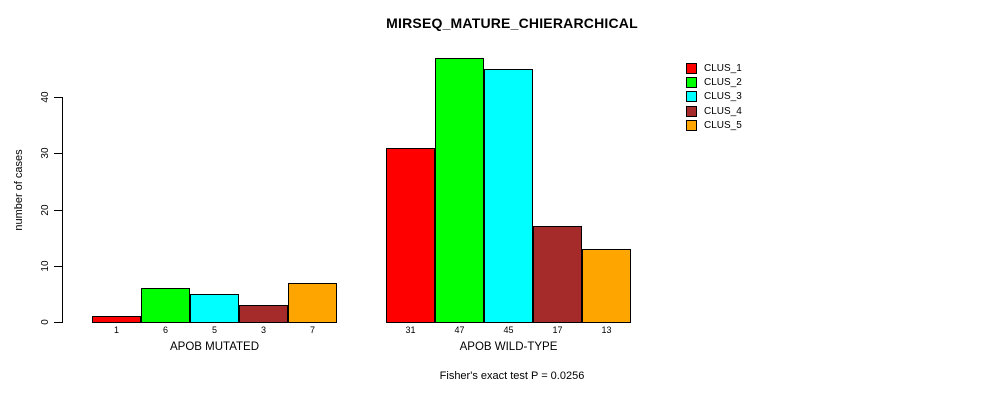 This screenshot has height=400, width=990. I want to click on legend-item-clus_4: CLUS_4, so click(714, 111).